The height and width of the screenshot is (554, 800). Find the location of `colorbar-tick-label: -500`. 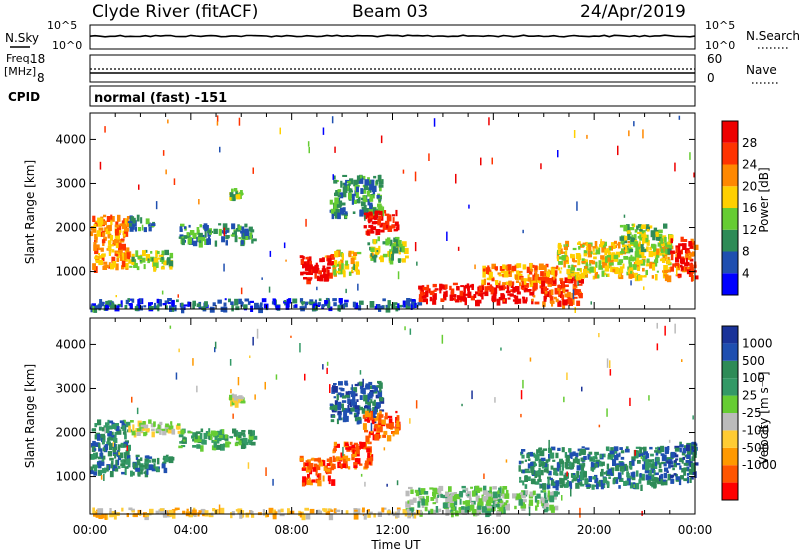

colorbar-tick-label: -500 is located at coordinates (755, 448).